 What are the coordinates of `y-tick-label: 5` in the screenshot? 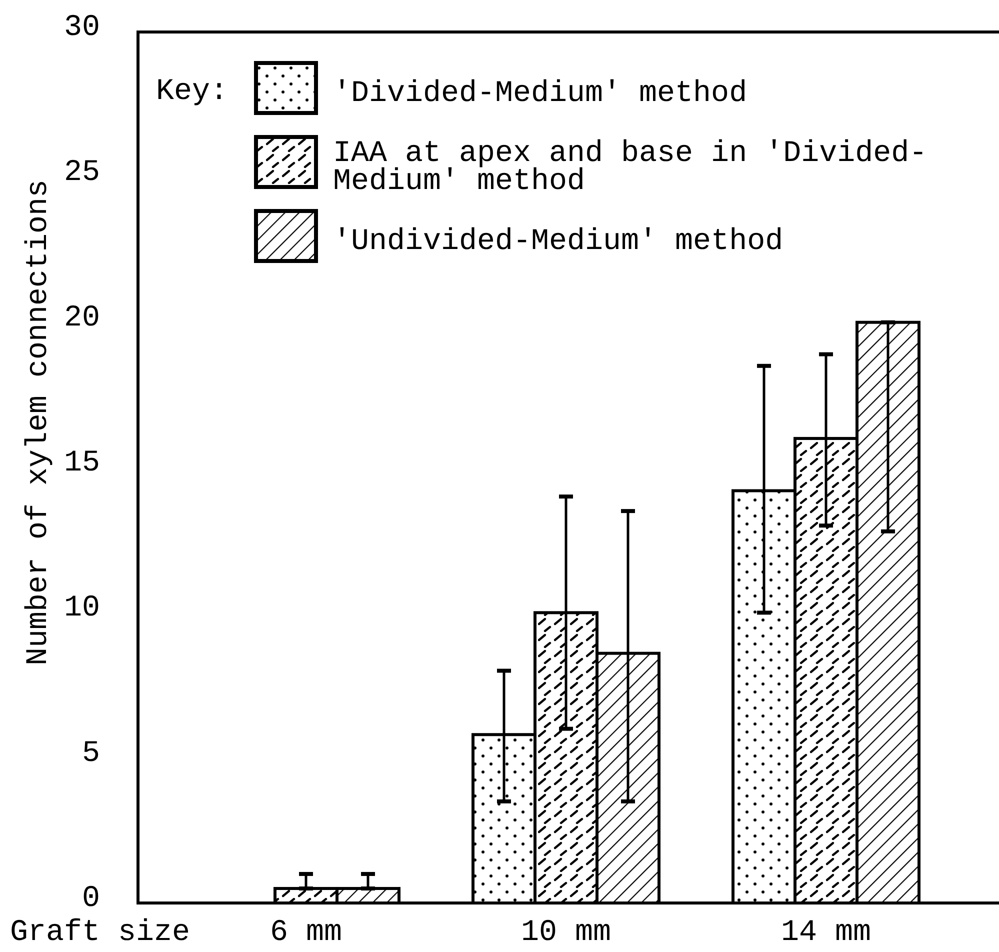 It's located at (91, 753).